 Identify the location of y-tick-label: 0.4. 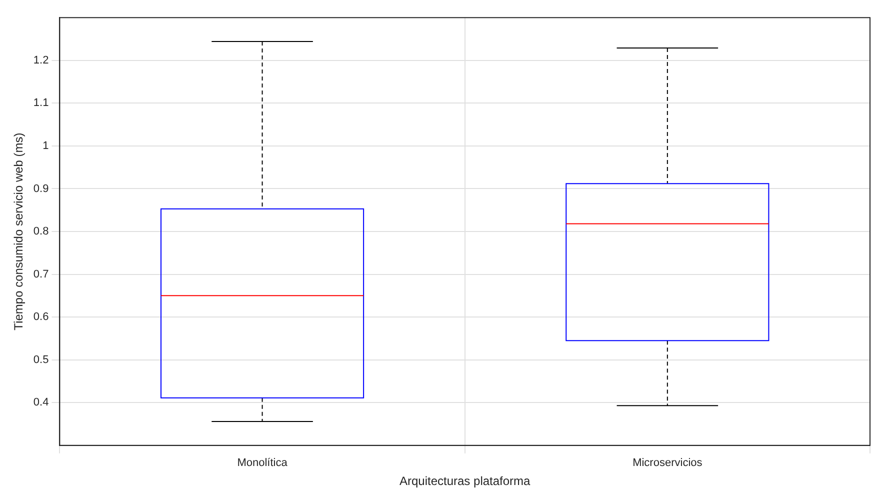
(41, 402).